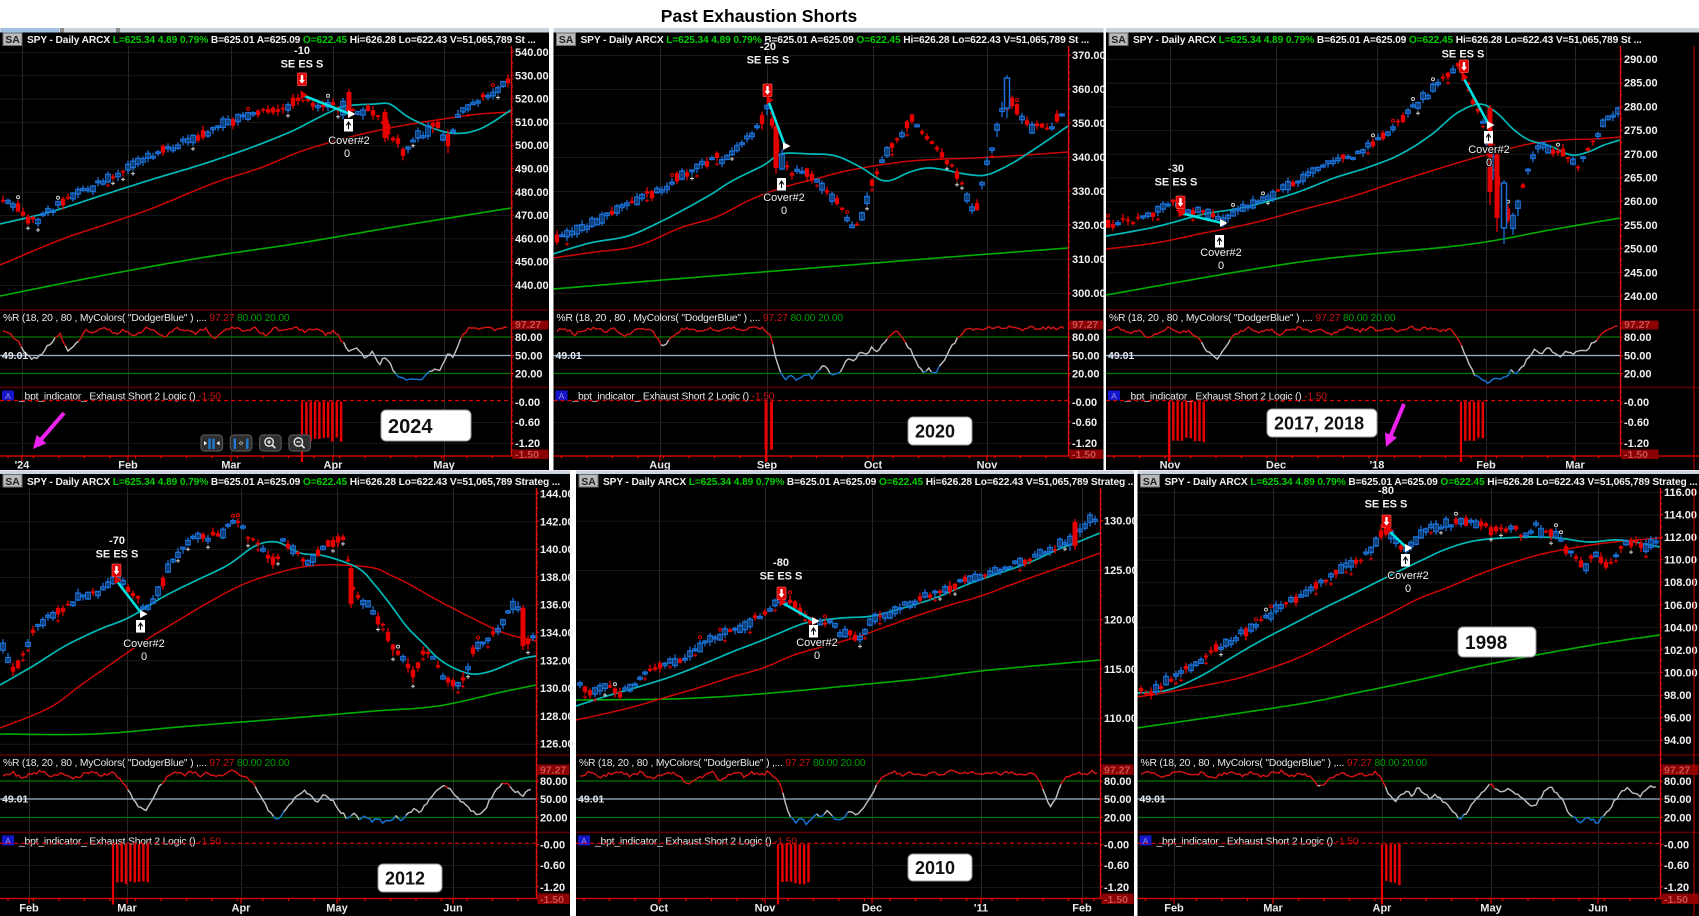  I want to click on svg-text: 370.00, so click(1089, 56).